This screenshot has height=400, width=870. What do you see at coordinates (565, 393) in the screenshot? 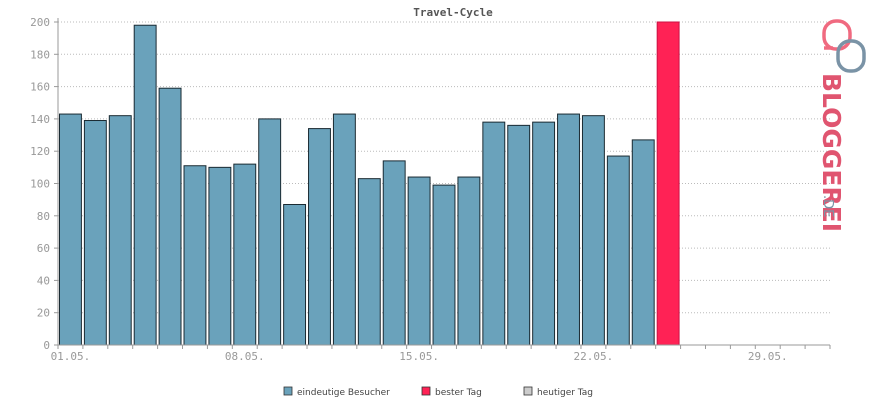
I see `legend-label: heutiger Tag` at bounding box center [565, 393].